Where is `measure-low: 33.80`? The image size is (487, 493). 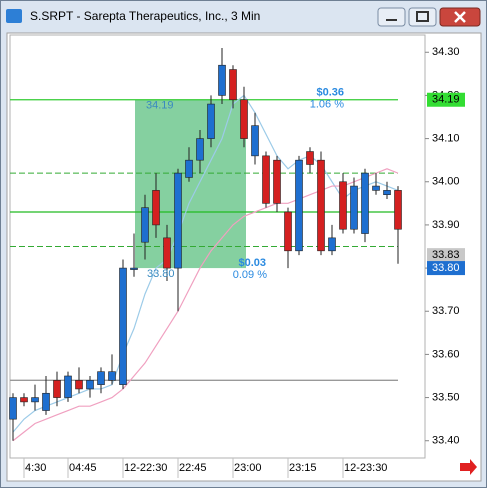 measure-low: 33.80 is located at coordinates (161, 274).